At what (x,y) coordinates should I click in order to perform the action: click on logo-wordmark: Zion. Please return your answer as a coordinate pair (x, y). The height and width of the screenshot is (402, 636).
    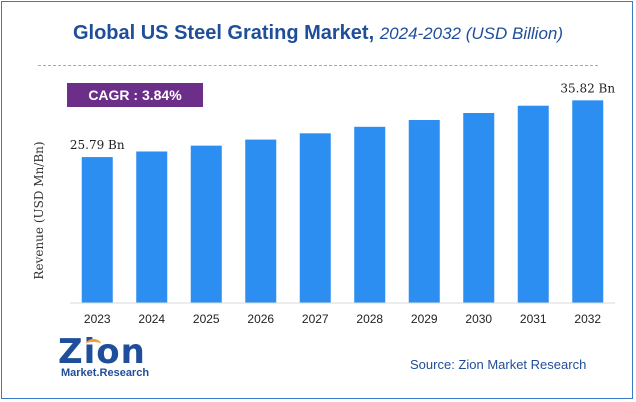
    Looking at the image, I should click on (102, 352).